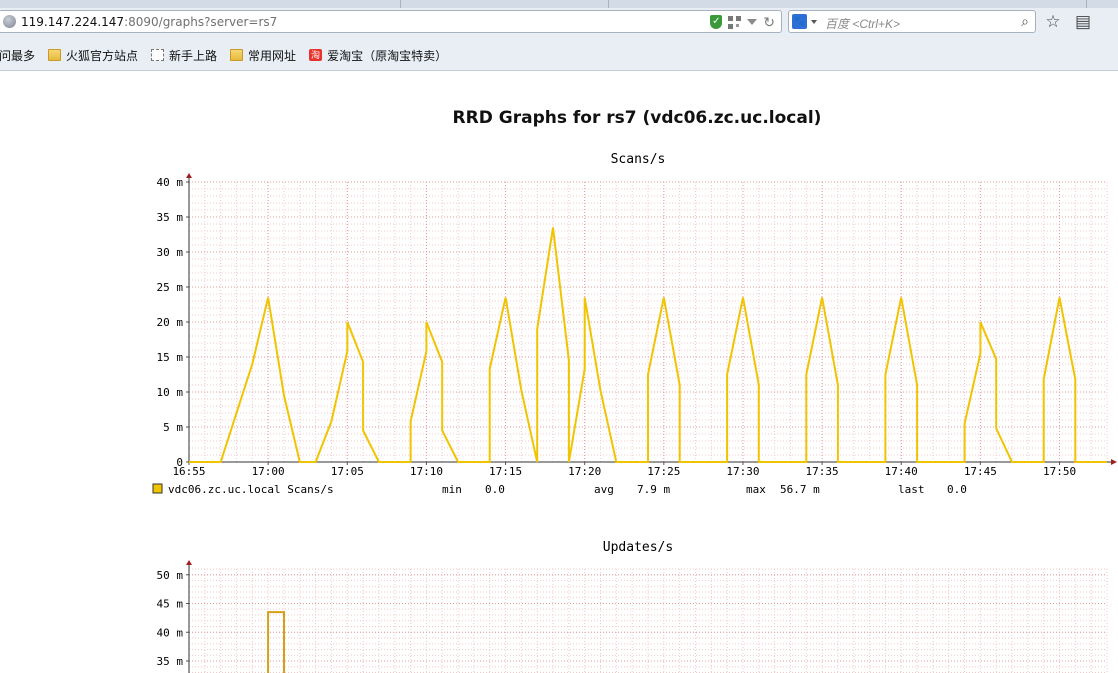  Describe the element at coordinates (188, 471) in the screenshot. I see `x-tick-label: 16:55` at that location.